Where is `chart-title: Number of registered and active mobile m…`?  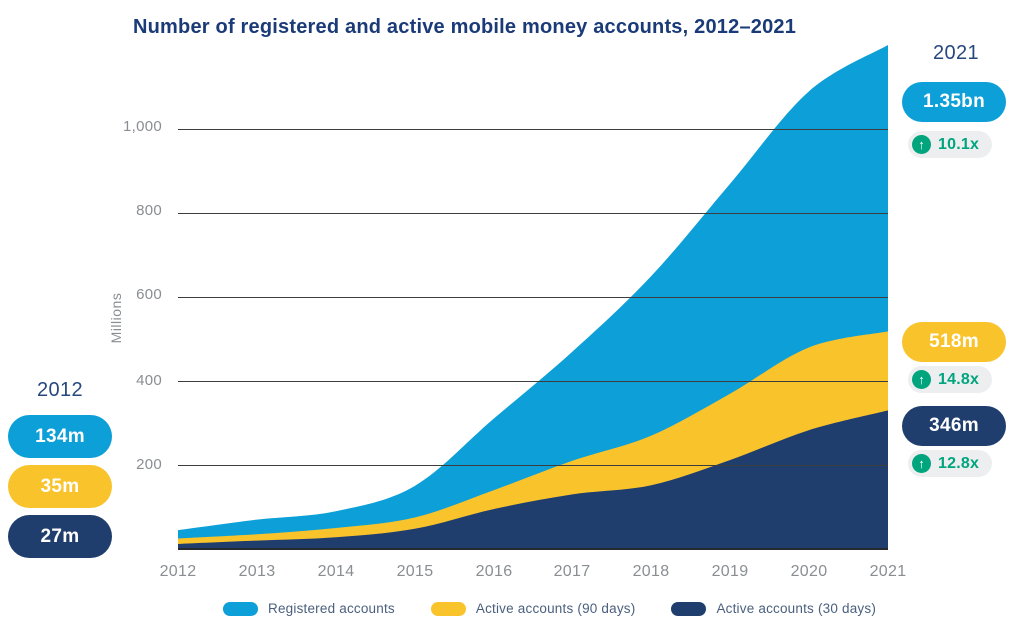 chart-title: Number of registered and active mobile m… is located at coordinates (465, 27).